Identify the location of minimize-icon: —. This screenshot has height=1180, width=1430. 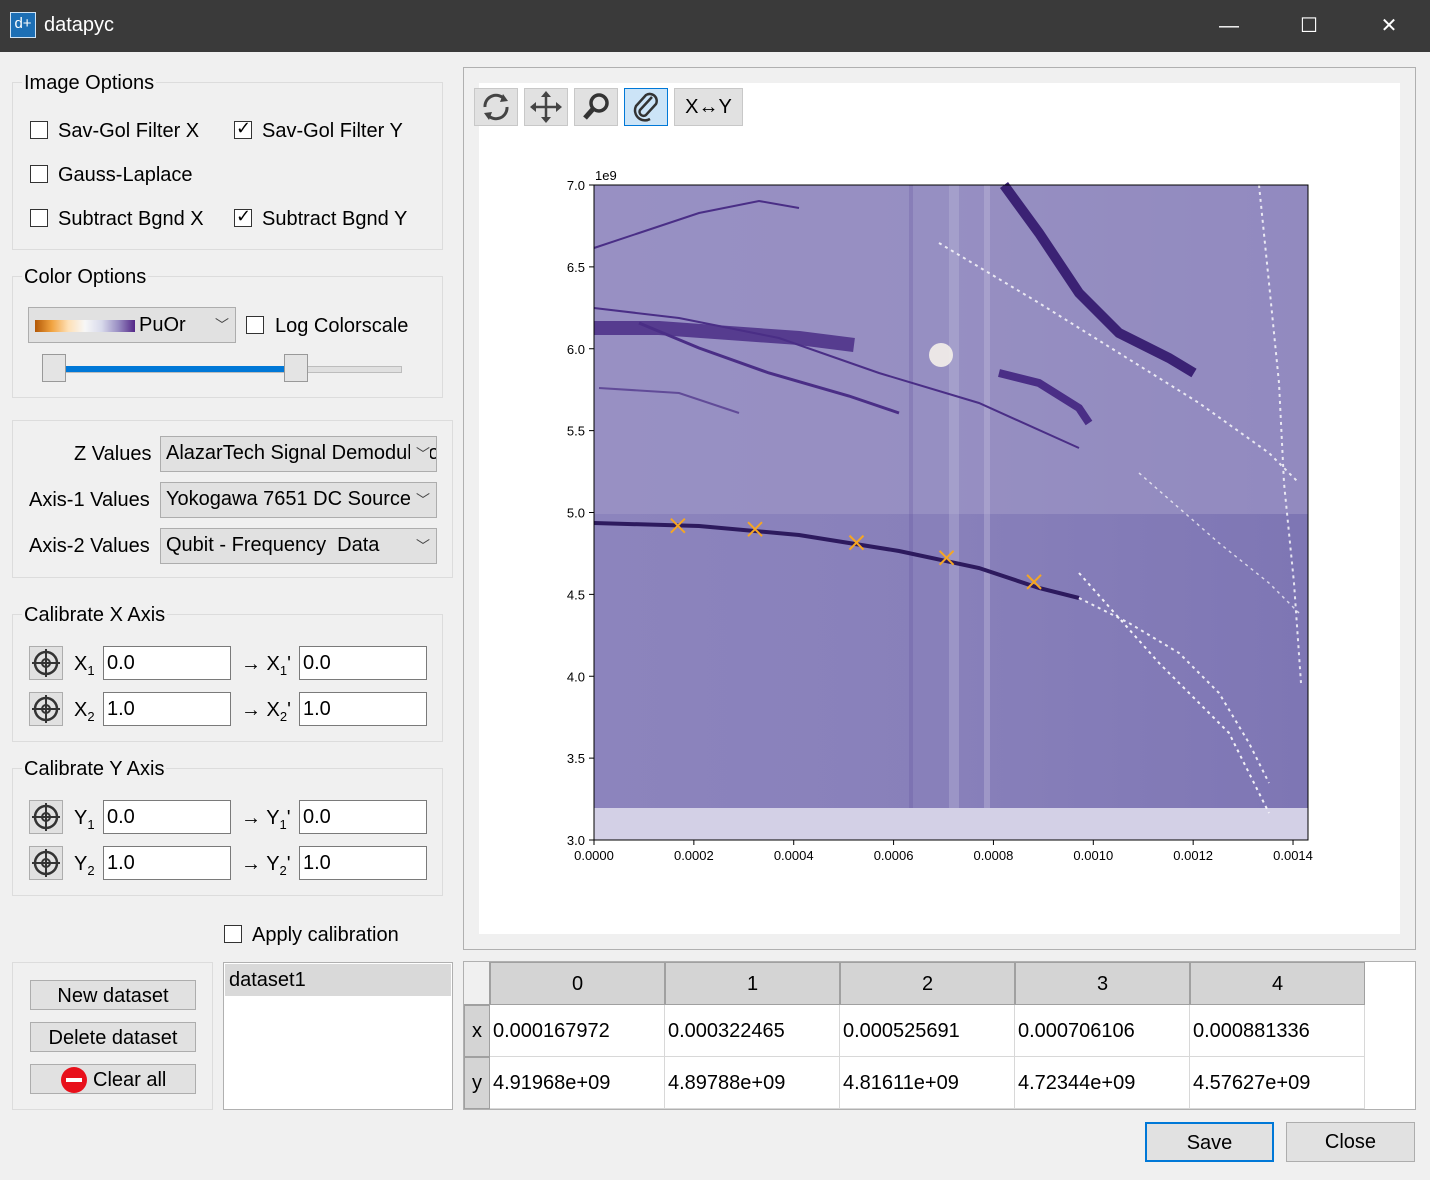
(1229, 26).